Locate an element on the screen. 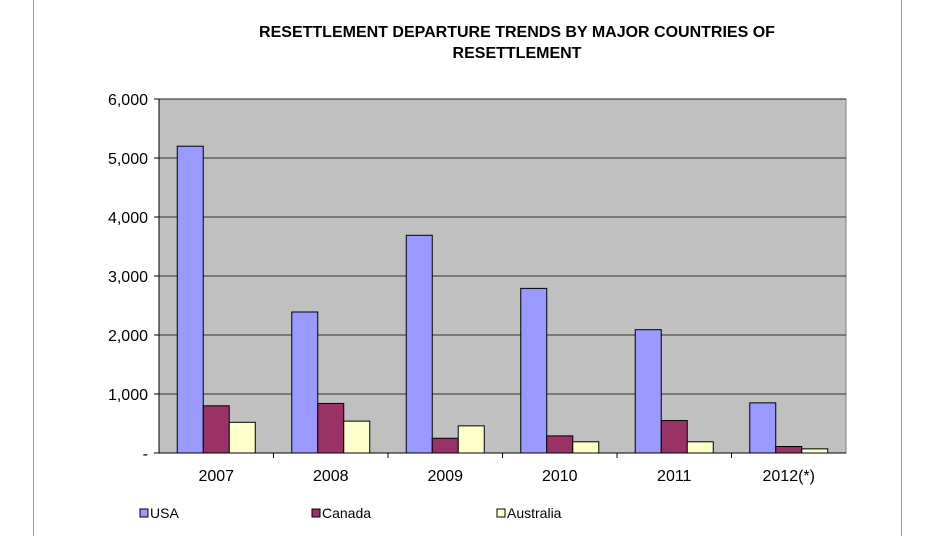 The height and width of the screenshot is (537, 937). y-tick-label: 2,000 is located at coordinates (128, 336).